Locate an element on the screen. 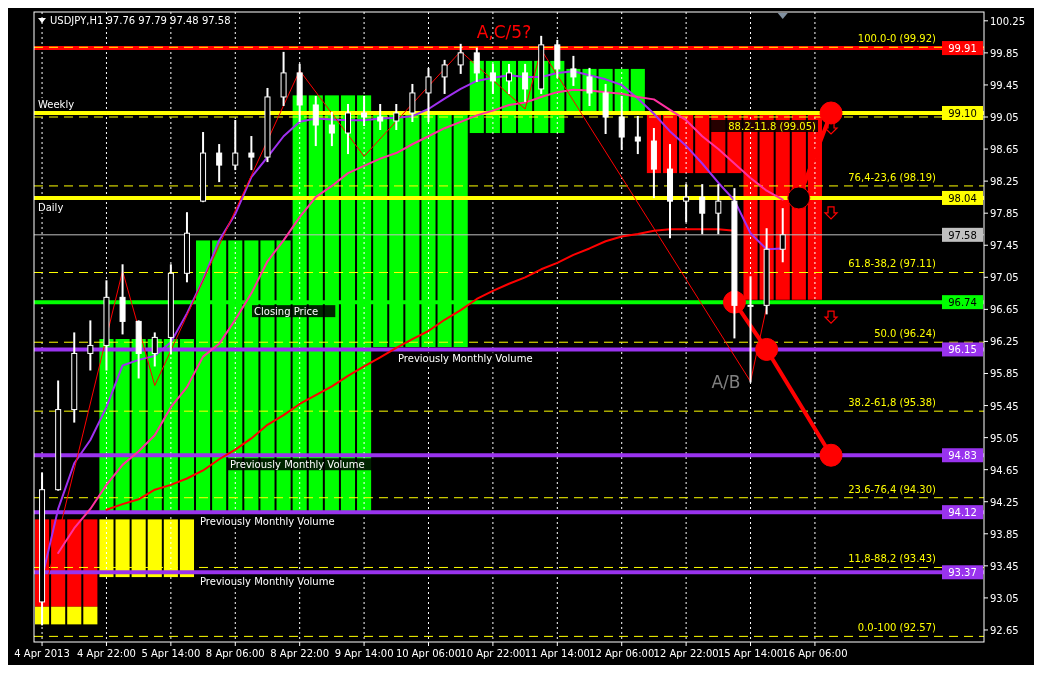 The width and height of the screenshot is (1042, 673). ref-line-label: 38.2-61,8 (95.38) is located at coordinates (892, 403).